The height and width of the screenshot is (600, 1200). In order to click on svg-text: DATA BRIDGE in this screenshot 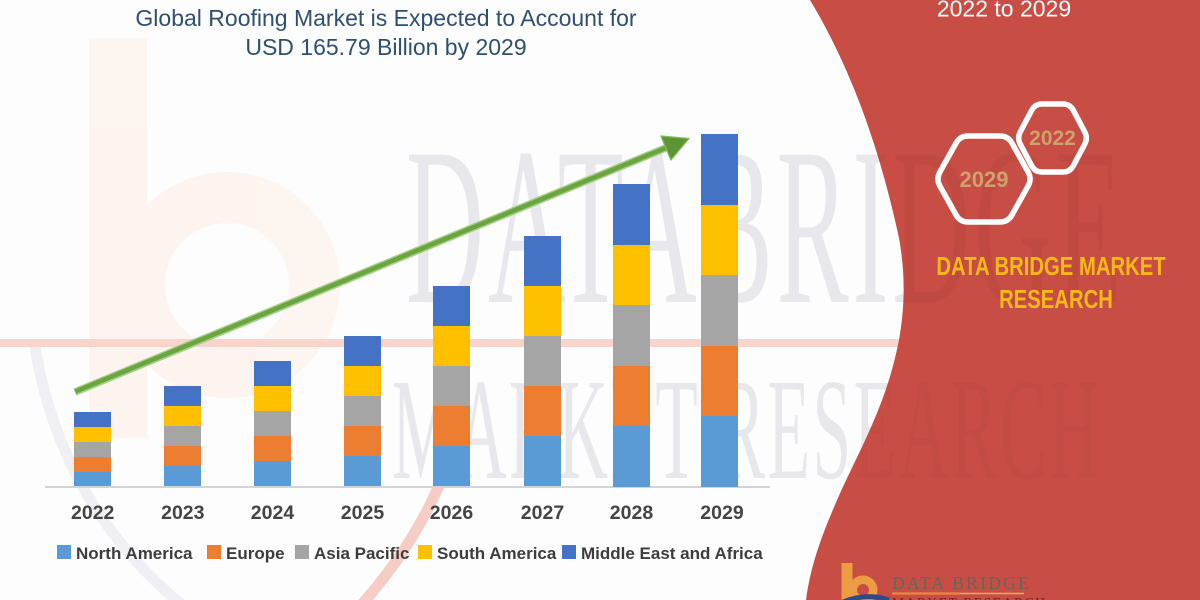, I will do `click(961, 583)`.